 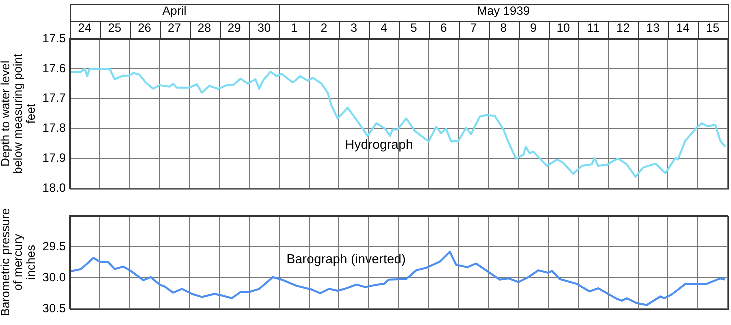 I want to click on x-tick-label: 9, so click(x=534, y=28).